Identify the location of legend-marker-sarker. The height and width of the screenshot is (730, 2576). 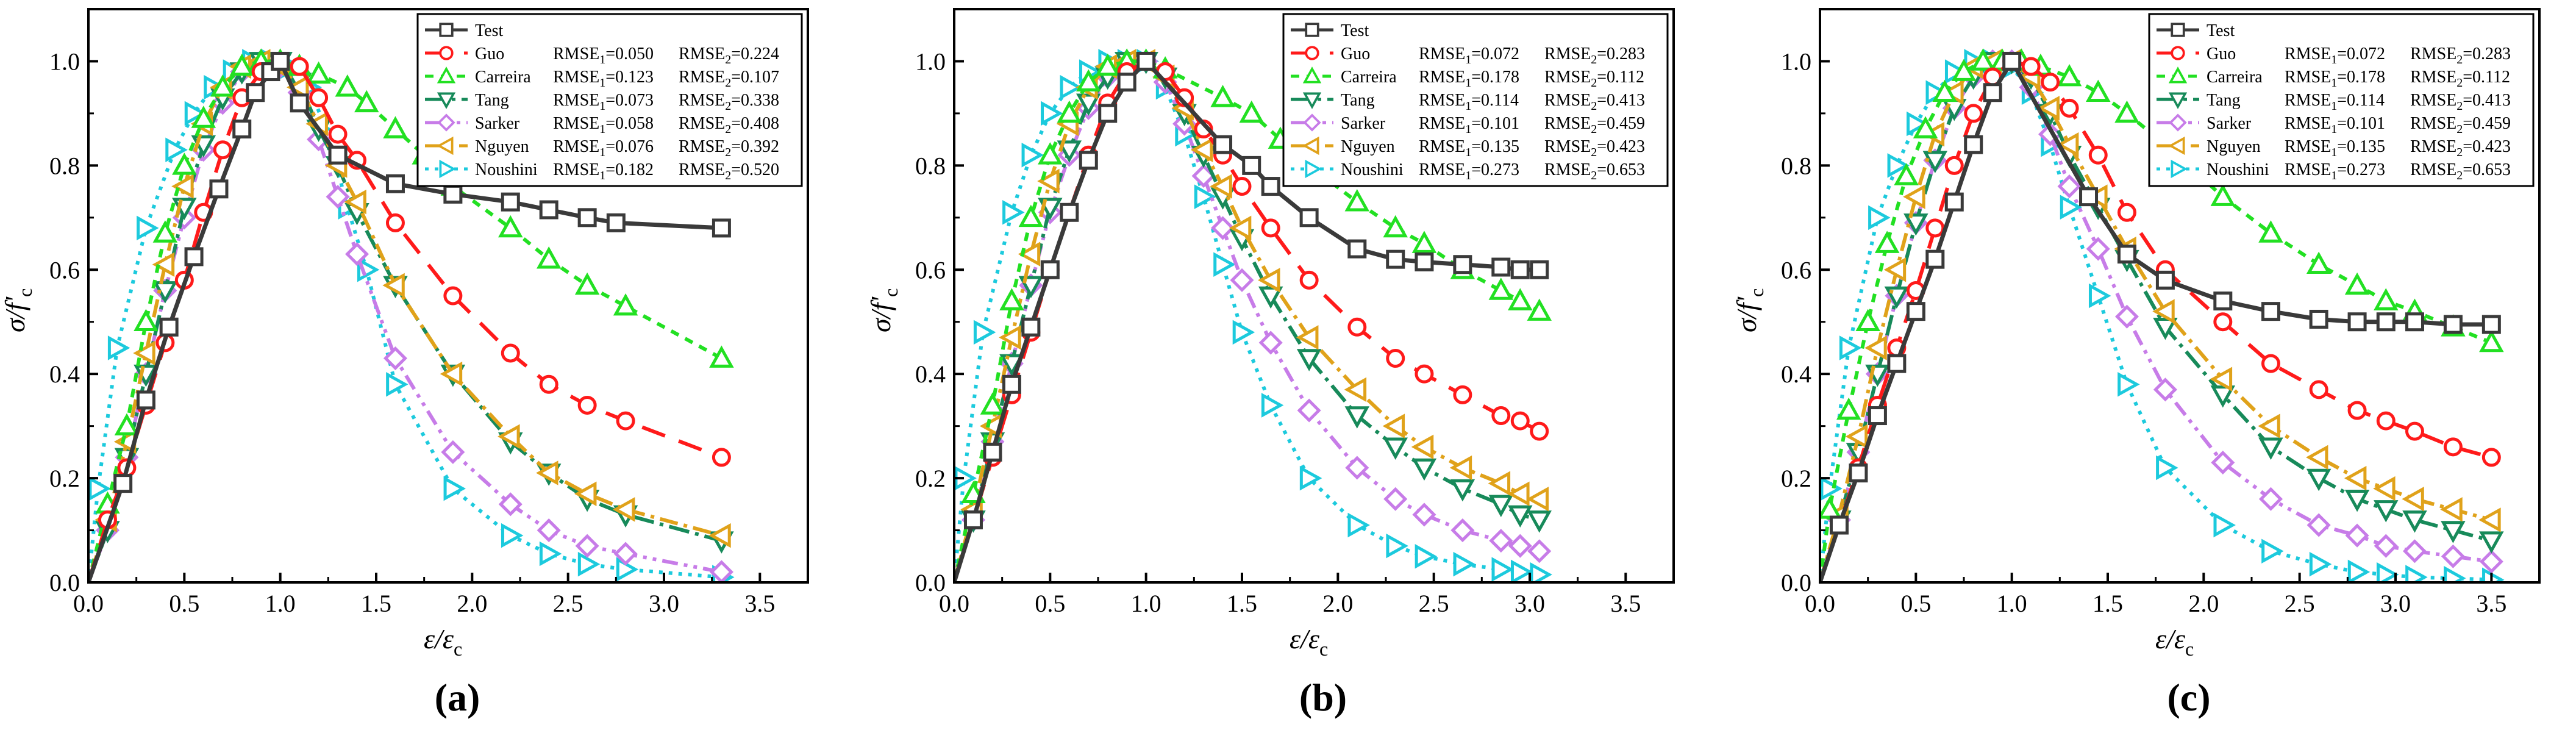
(1312, 122).